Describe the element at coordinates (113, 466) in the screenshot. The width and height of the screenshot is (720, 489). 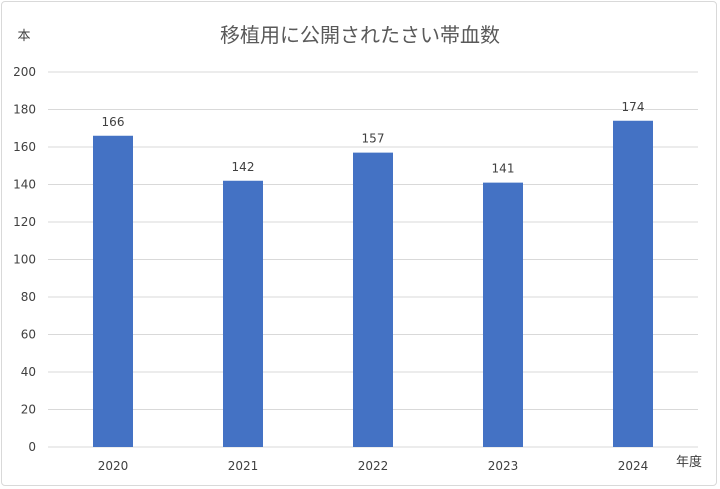
I see `x-tick-label: 2020` at that location.